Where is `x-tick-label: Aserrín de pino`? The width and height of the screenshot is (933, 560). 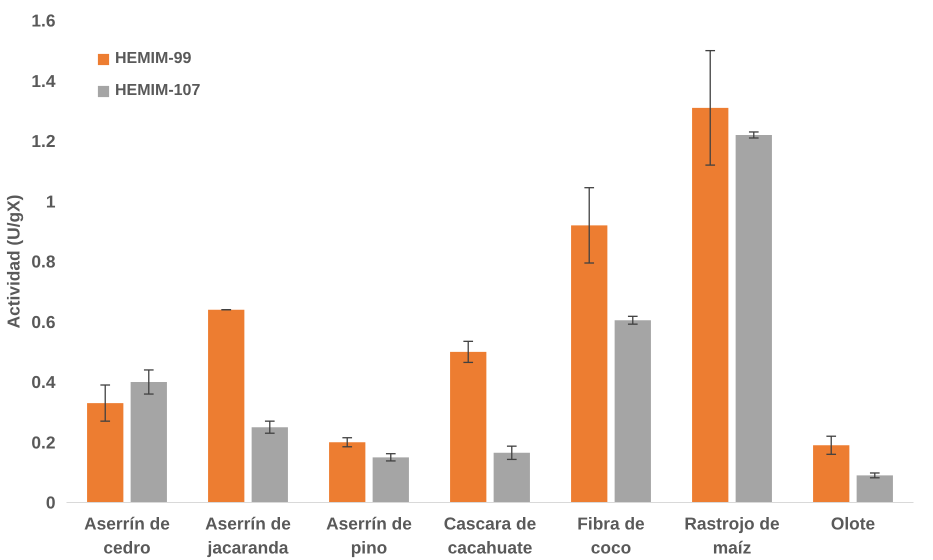 x-tick-label: Aserrín de pino is located at coordinates (369, 536).